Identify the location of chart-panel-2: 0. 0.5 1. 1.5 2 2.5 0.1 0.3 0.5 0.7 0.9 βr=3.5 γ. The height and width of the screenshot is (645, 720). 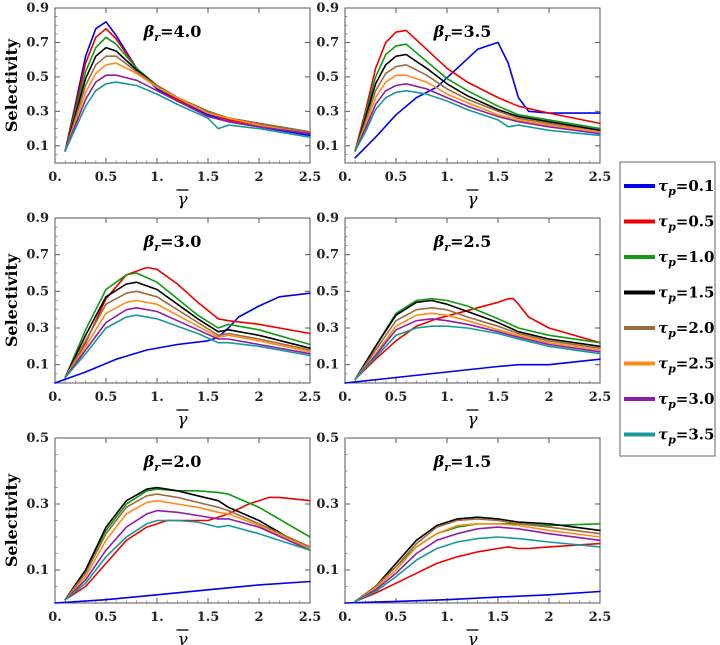
(463, 105).